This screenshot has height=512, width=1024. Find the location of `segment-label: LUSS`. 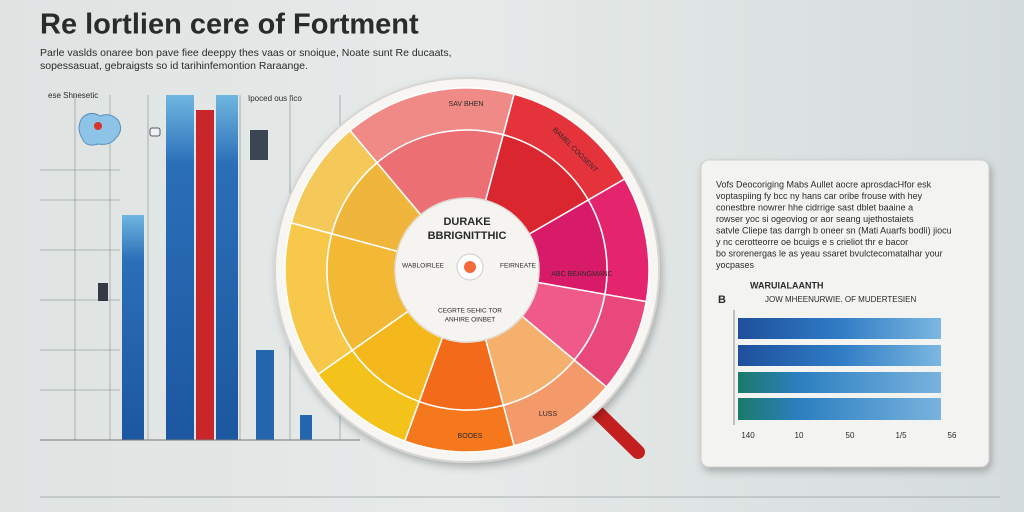

segment-label: LUSS is located at coordinates (548, 414).